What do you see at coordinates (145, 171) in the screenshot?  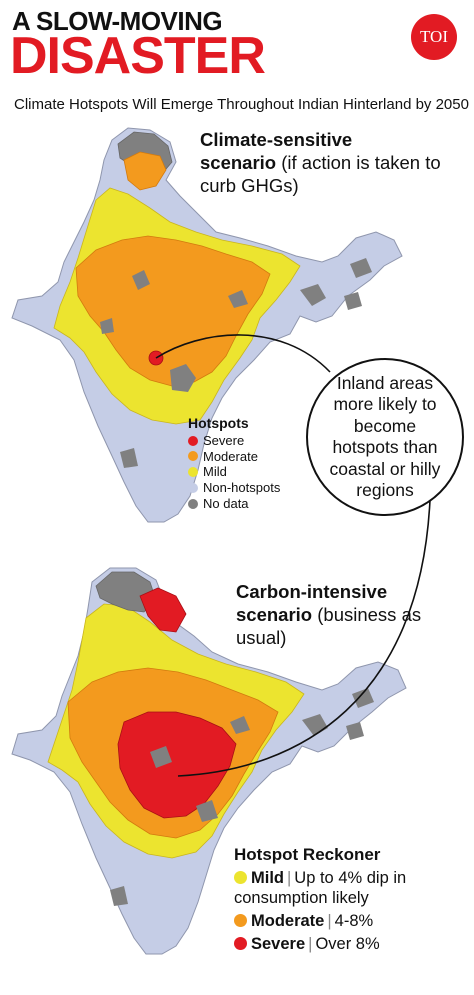 I see `map1-ladakh-moderate` at bounding box center [145, 171].